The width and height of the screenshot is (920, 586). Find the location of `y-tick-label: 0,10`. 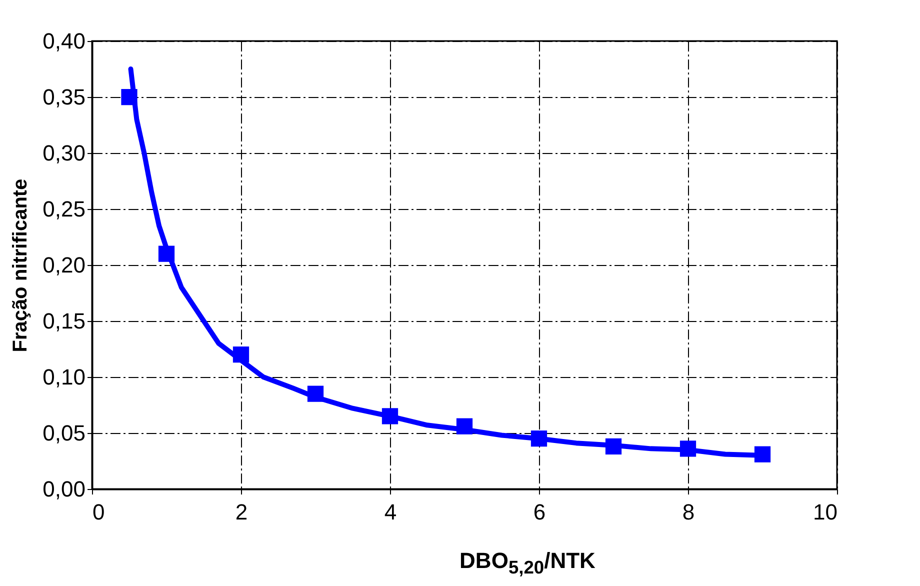

y-tick-label: 0,10 is located at coordinates (64, 377).